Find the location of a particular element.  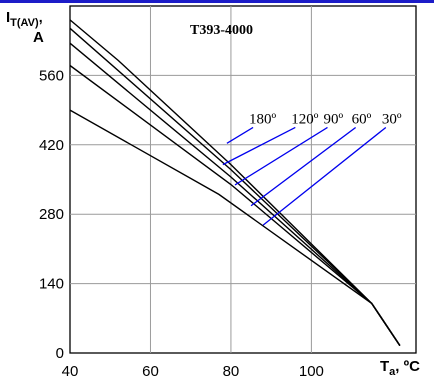

x-tick-label: 60 is located at coordinates (150, 371).